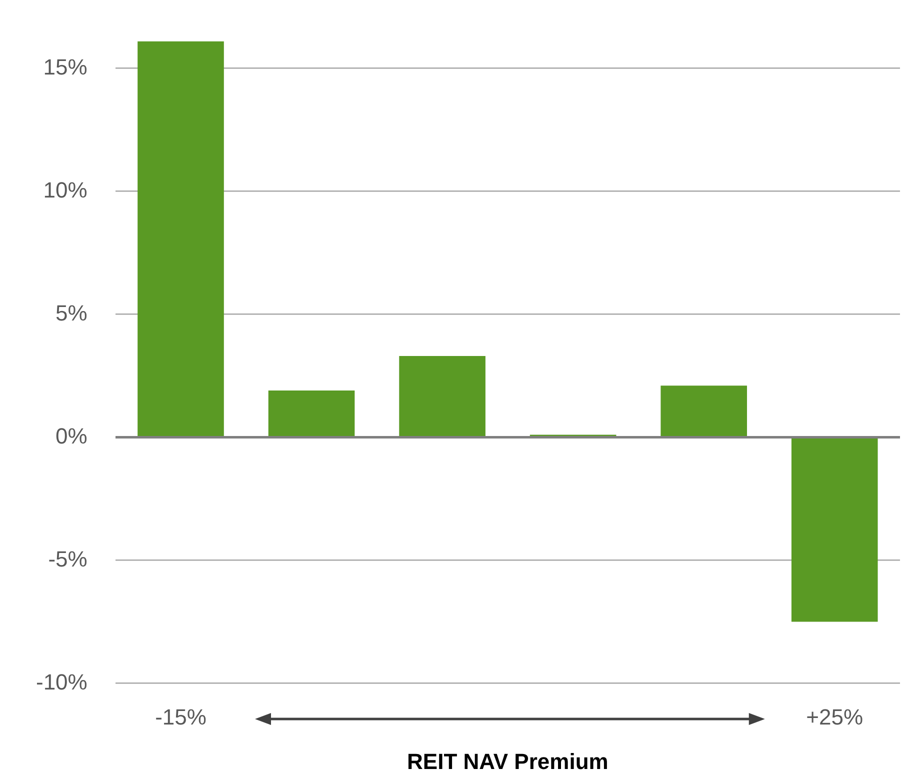 This screenshot has height=780, width=916. I want to click on y-tick-label: 15%, so click(65, 67).